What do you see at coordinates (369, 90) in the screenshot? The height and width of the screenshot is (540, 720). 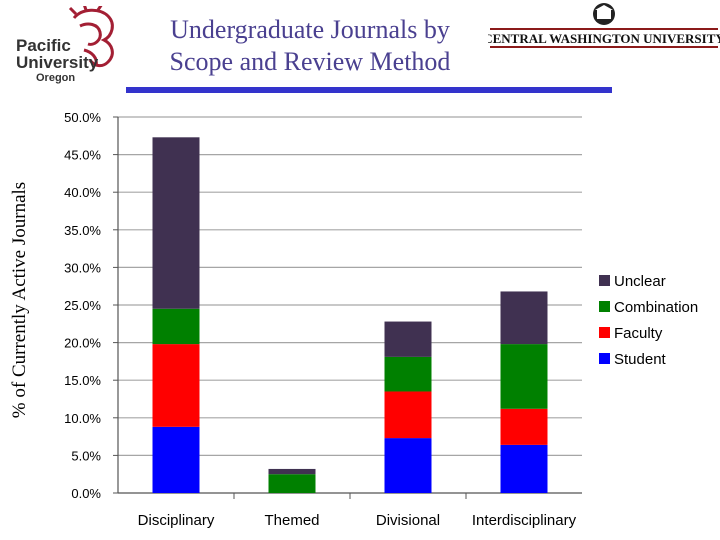 I see `title-underline` at bounding box center [369, 90].